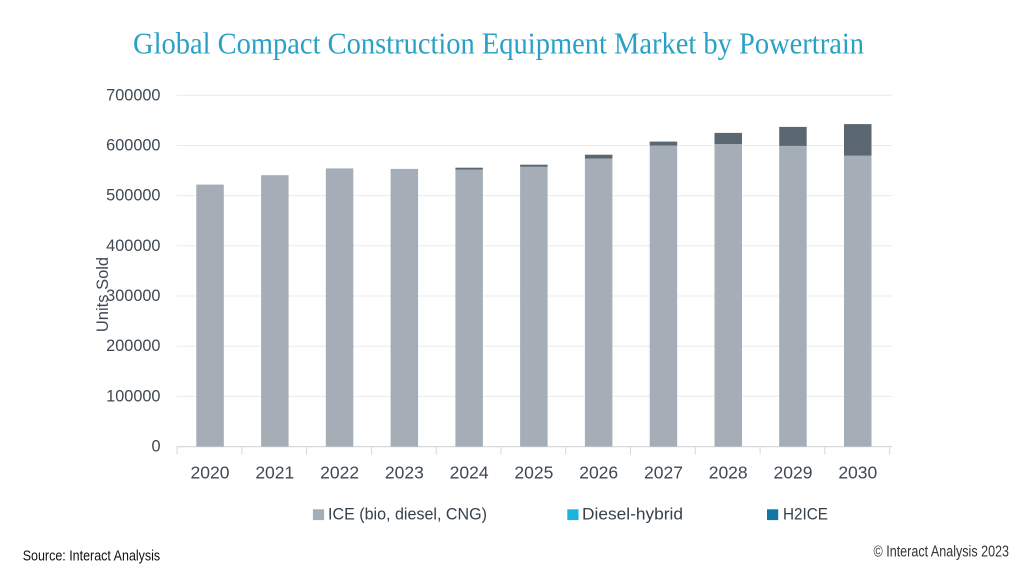 This screenshot has width=1024, height=576. I want to click on svg-text: 2022, so click(339, 473).